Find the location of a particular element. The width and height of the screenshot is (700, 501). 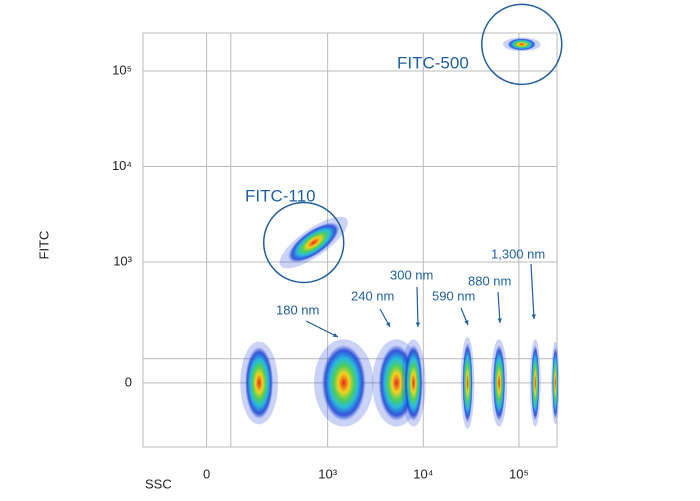

annotation: 240 nm is located at coordinates (372, 295).